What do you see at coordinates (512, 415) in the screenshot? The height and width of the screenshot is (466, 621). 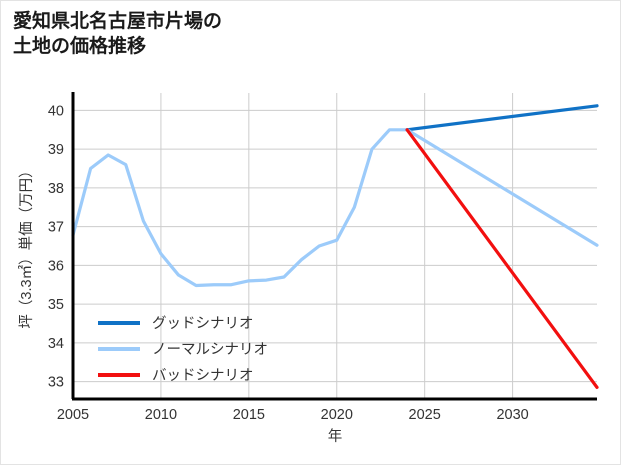 I see `x-tick-label: 2030` at bounding box center [512, 415].